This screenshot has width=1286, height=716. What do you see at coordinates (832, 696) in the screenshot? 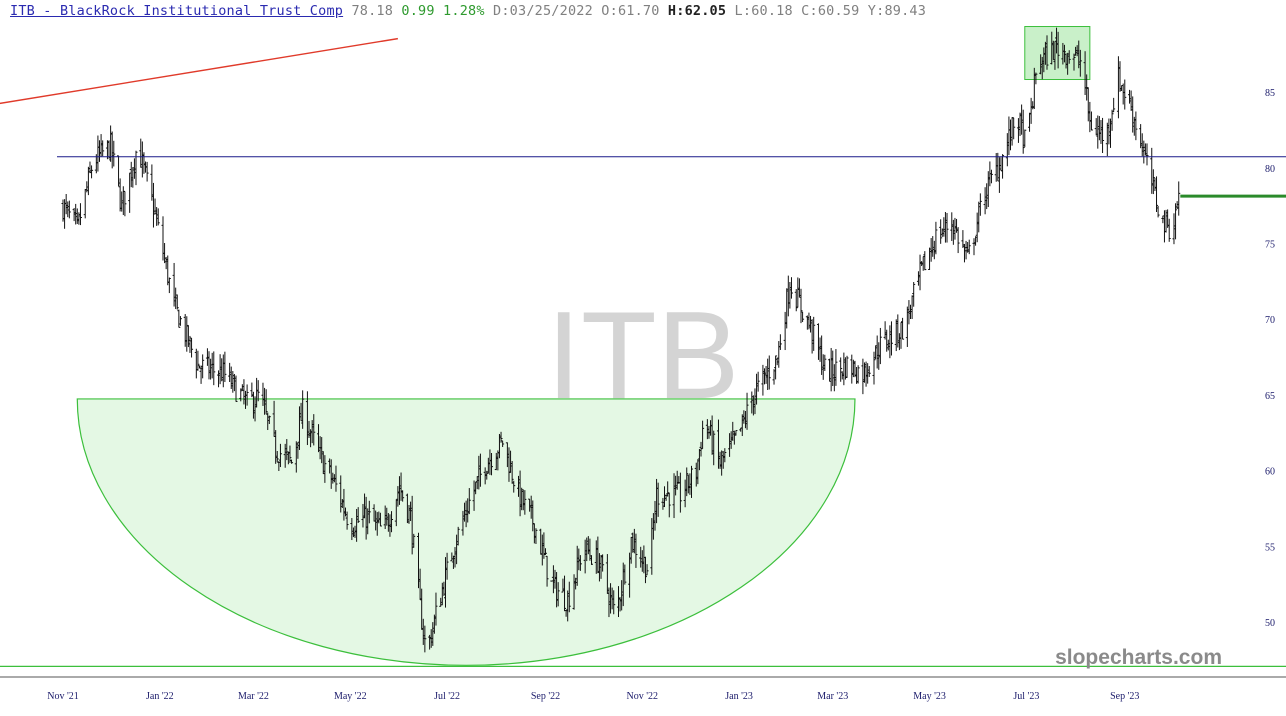
I see `x-tick-label: Mar '23` at bounding box center [832, 696].